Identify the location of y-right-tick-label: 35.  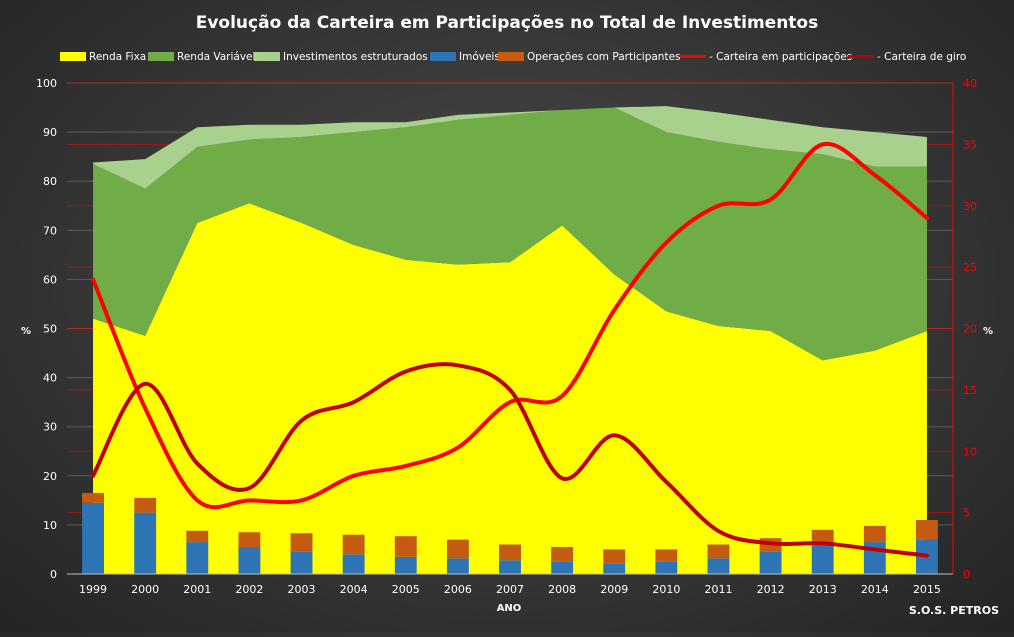
(970, 144).